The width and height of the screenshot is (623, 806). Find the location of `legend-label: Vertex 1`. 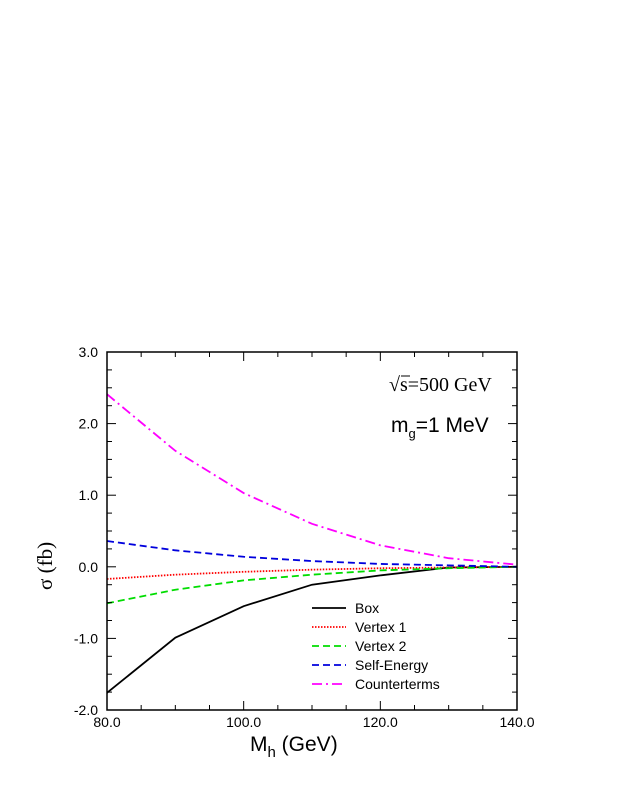

legend-label: Vertex 1 is located at coordinates (381, 627).